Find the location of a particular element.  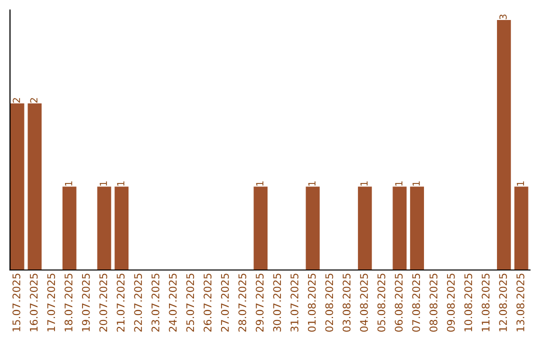

x-tick-label: 26.07.2025 is located at coordinates (208, 303).